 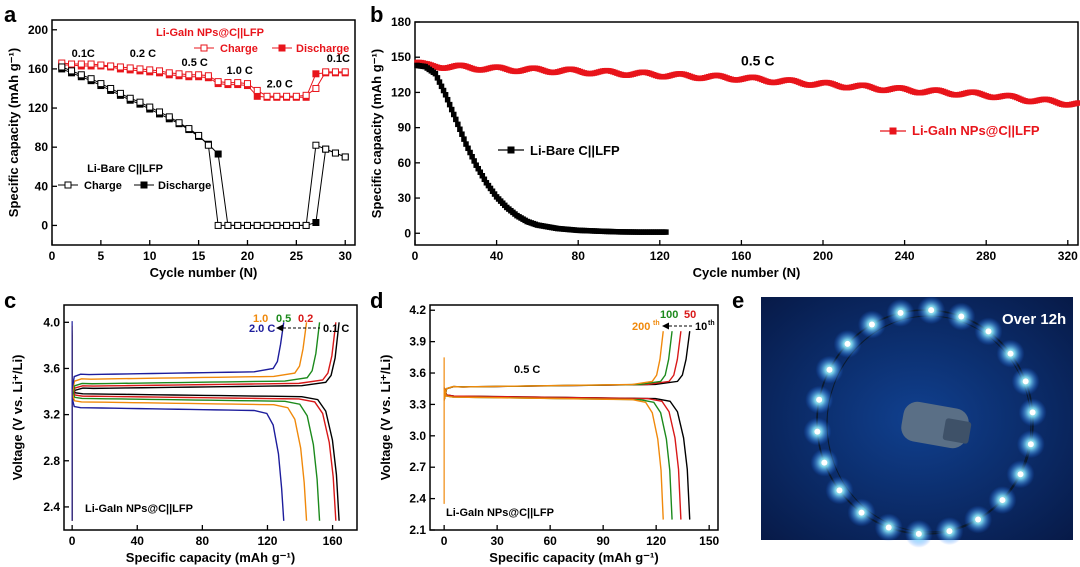 I want to click on d-cycle-label: 100, so click(x=669, y=315).